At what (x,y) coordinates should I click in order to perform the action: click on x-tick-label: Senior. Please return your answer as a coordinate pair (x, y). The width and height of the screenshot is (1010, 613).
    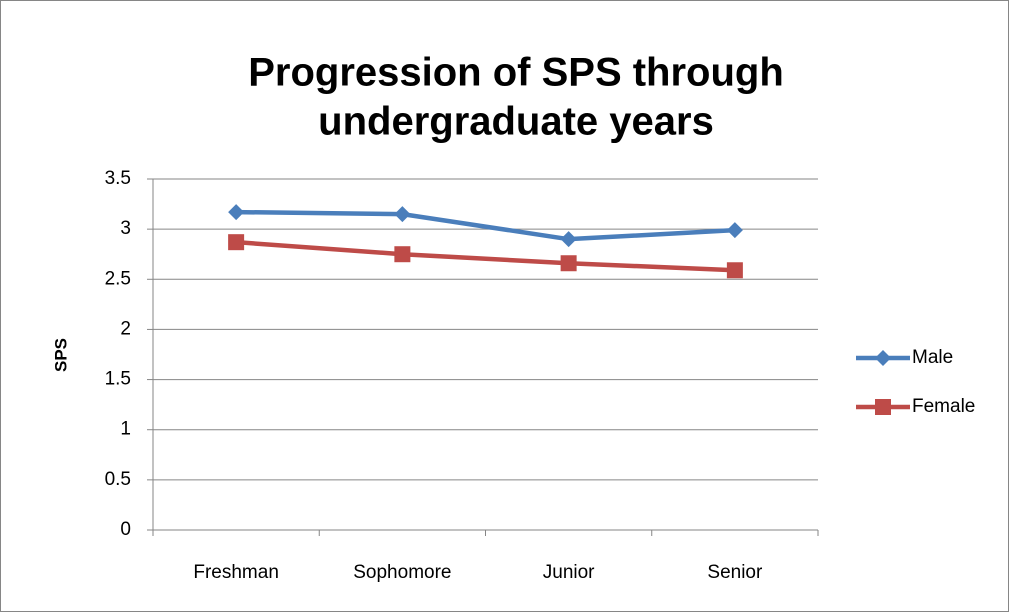
    Looking at the image, I should click on (735, 572).